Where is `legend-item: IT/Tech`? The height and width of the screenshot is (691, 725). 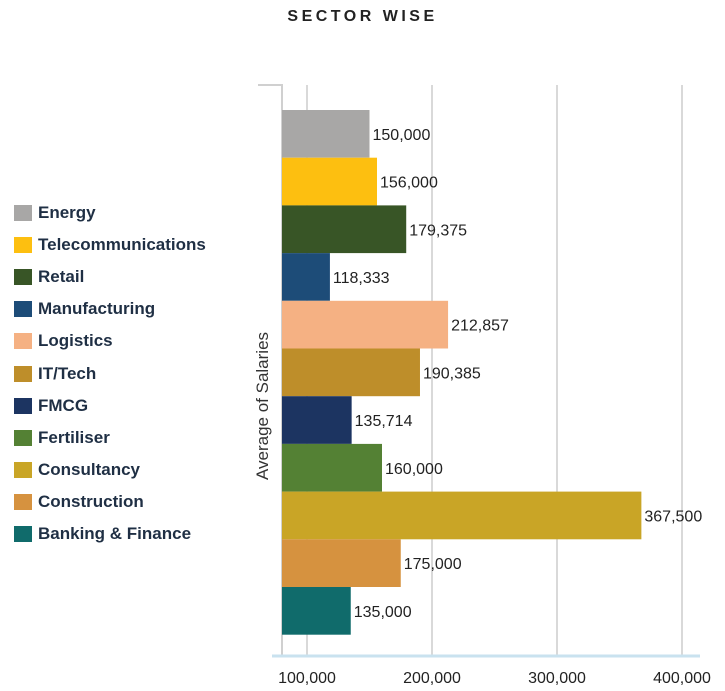 legend-item: IT/Tech is located at coordinates (110, 373).